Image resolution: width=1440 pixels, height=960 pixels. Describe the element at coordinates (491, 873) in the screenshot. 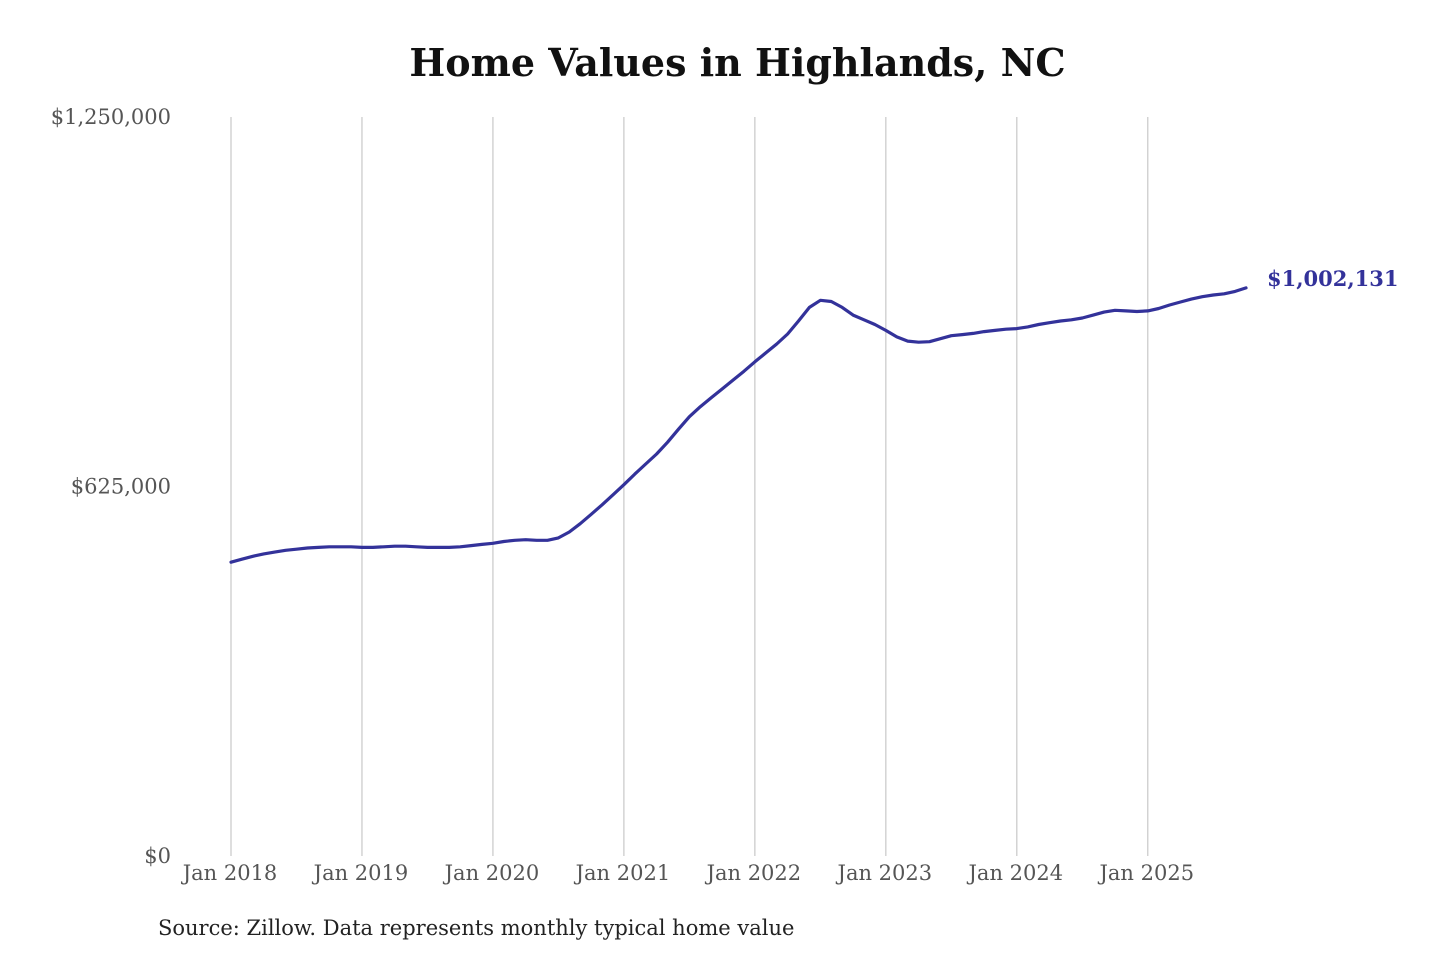

I see `x-tick-label: Jan 2020` at that location.